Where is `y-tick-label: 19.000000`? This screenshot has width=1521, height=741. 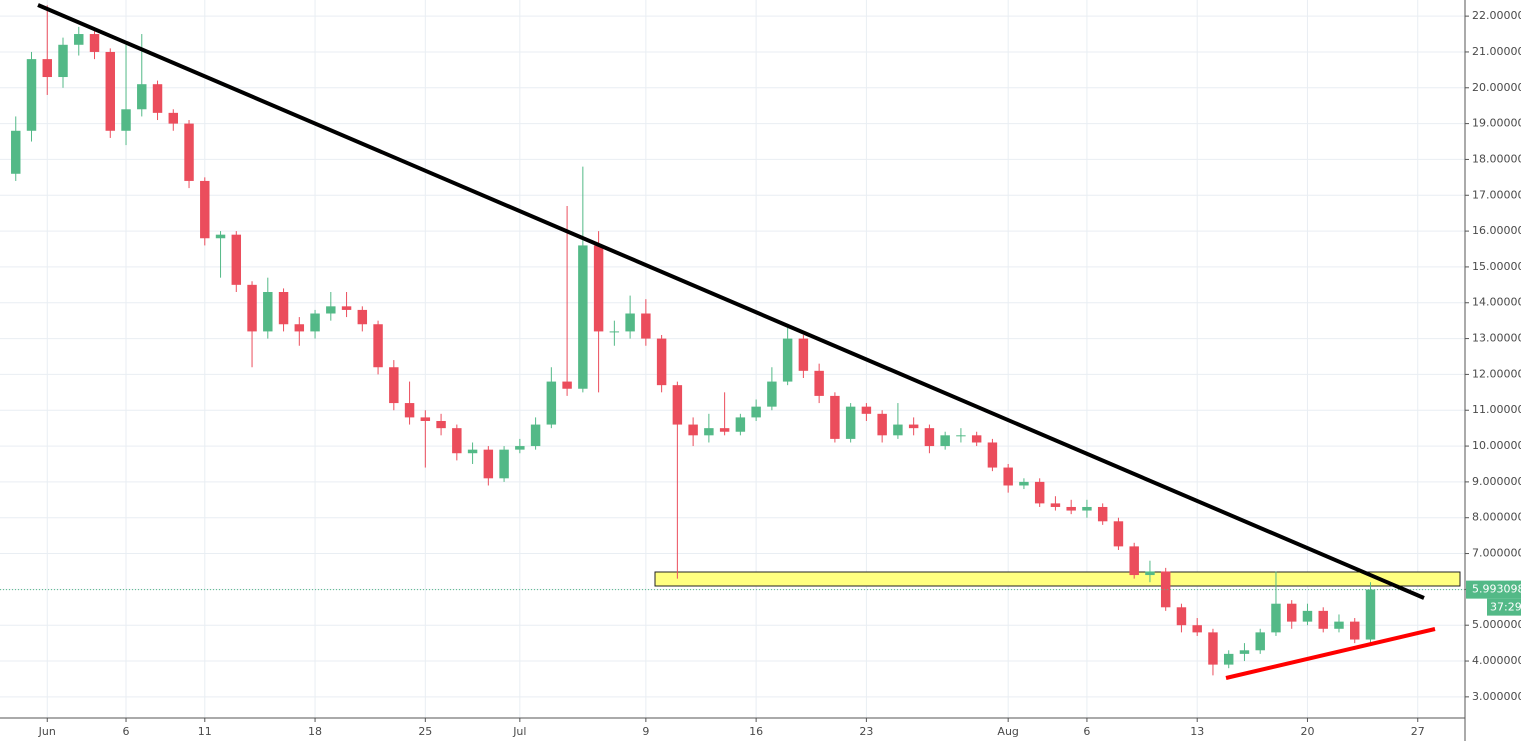 y-tick-label: 19.000000 is located at coordinates (1496, 123).